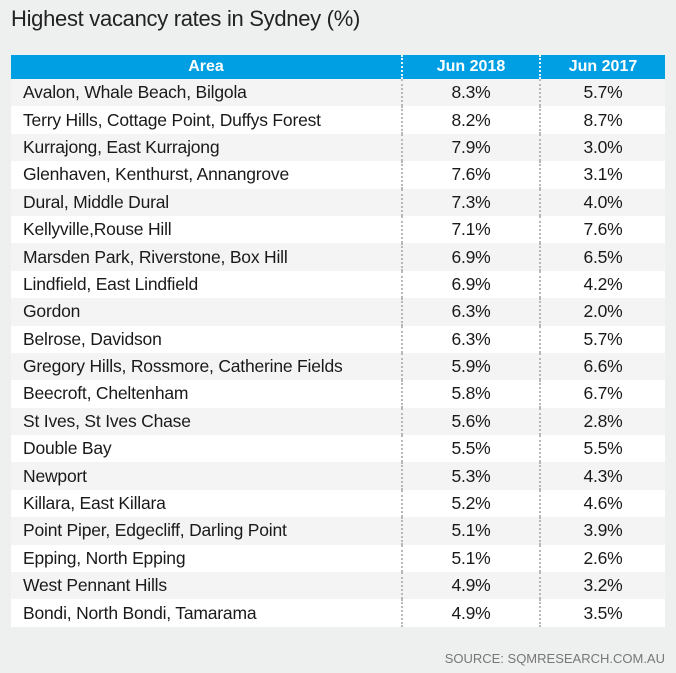 The image size is (676, 673). Describe the element at coordinates (185, 18) in the screenshot. I see `chart-title: Highest vacancy rates in Sydney (%)` at that location.